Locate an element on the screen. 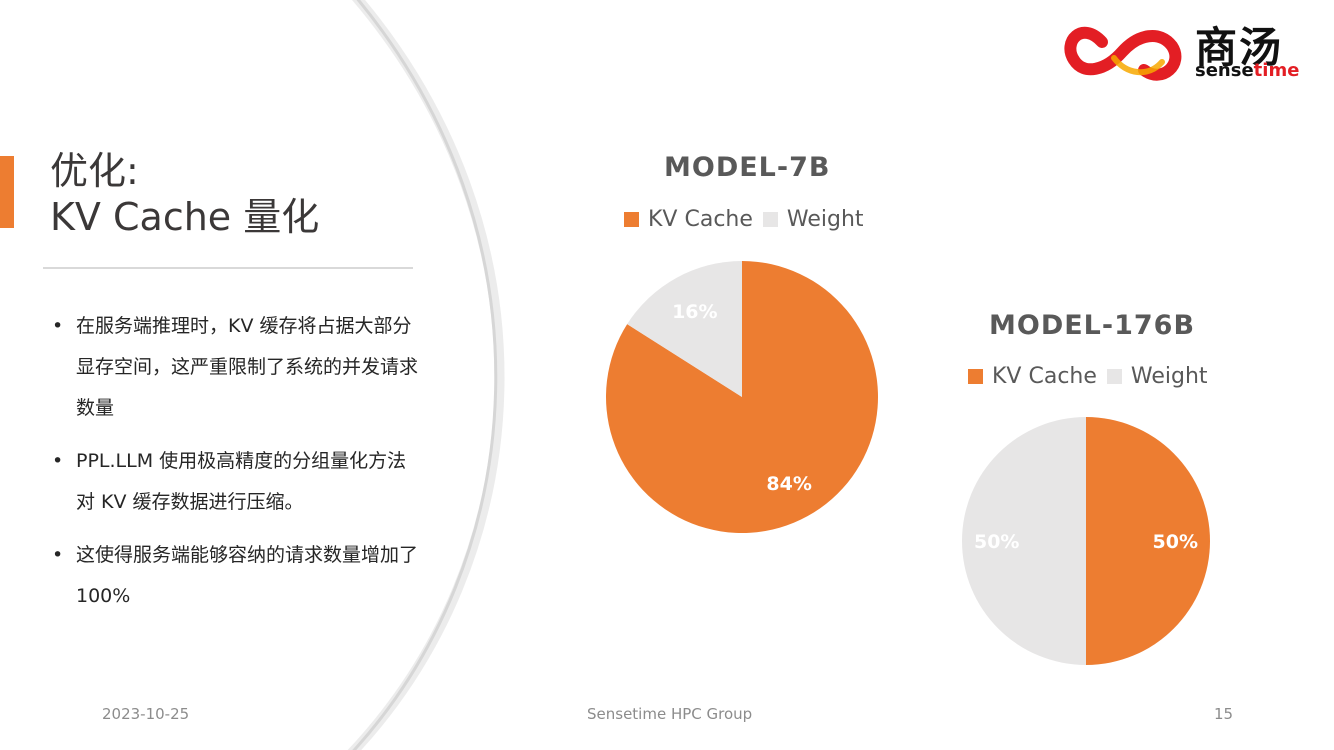 The height and width of the screenshot is (750, 1334). logo-text-en: sensetime is located at coordinates (1247, 70).